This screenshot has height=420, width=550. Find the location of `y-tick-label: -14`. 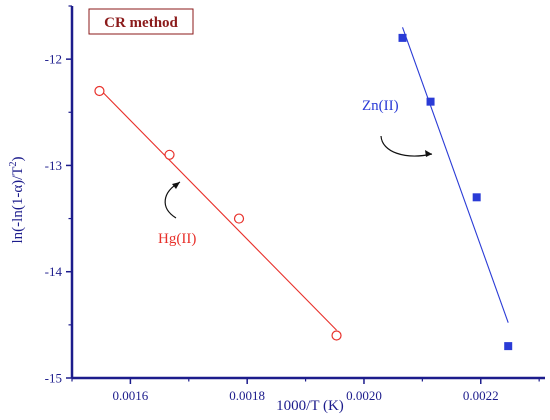

y-tick-label: -14 is located at coordinates (54, 271).